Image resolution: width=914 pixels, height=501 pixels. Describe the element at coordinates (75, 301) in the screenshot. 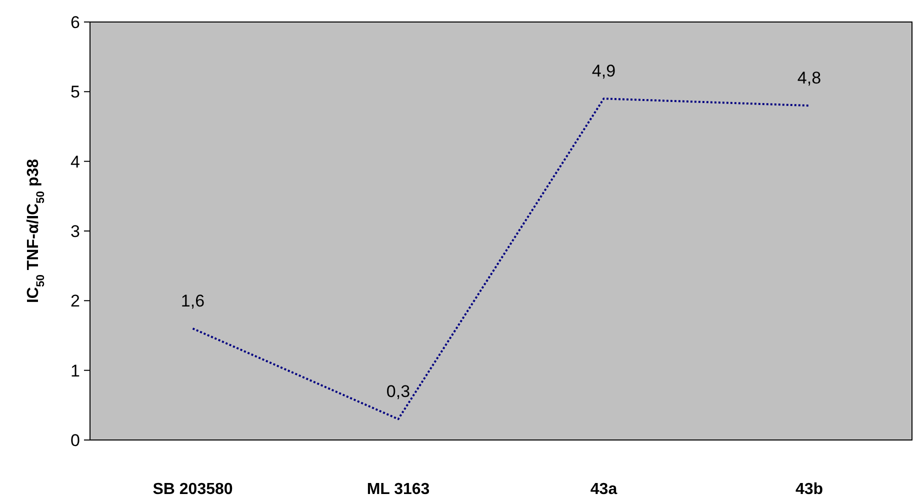

I see `y-tick-label: 2` at that location.